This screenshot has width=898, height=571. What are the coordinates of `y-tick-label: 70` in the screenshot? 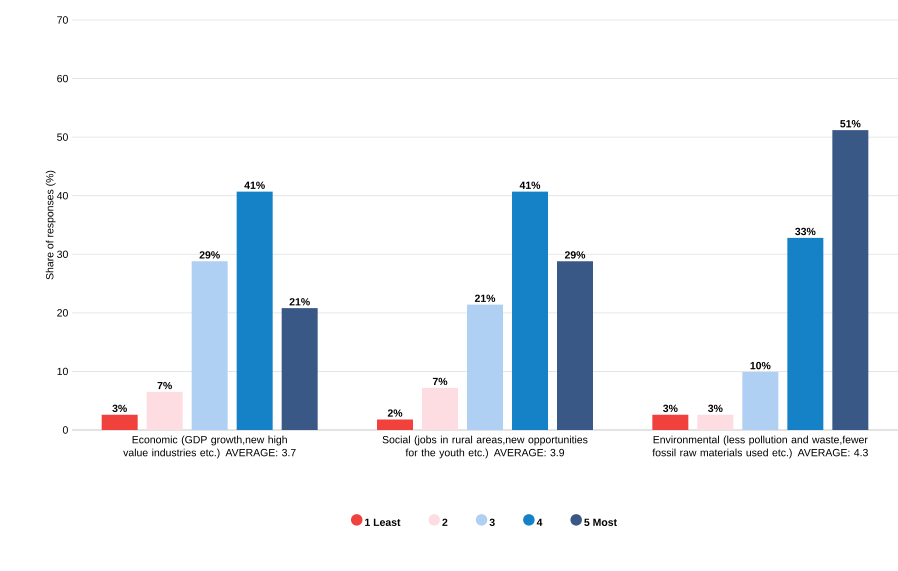 It's located at (62, 20).